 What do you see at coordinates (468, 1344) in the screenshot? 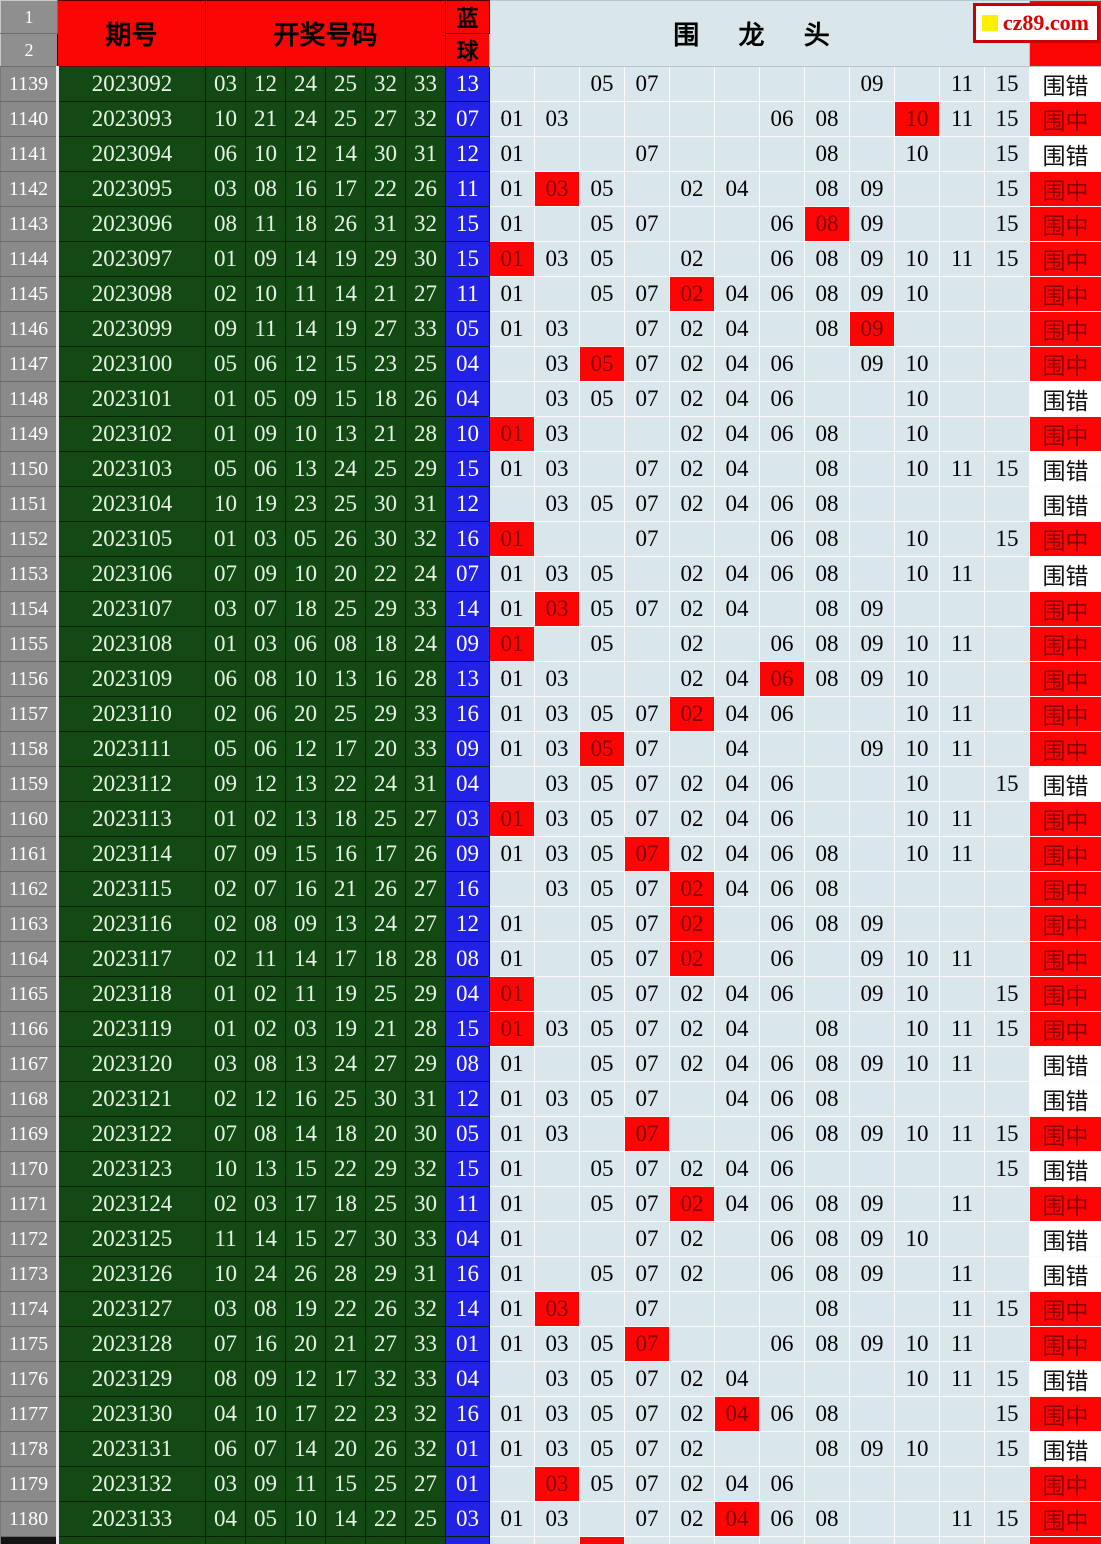
I see `blue-ball-cell: 01` at bounding box center [468, 1344].